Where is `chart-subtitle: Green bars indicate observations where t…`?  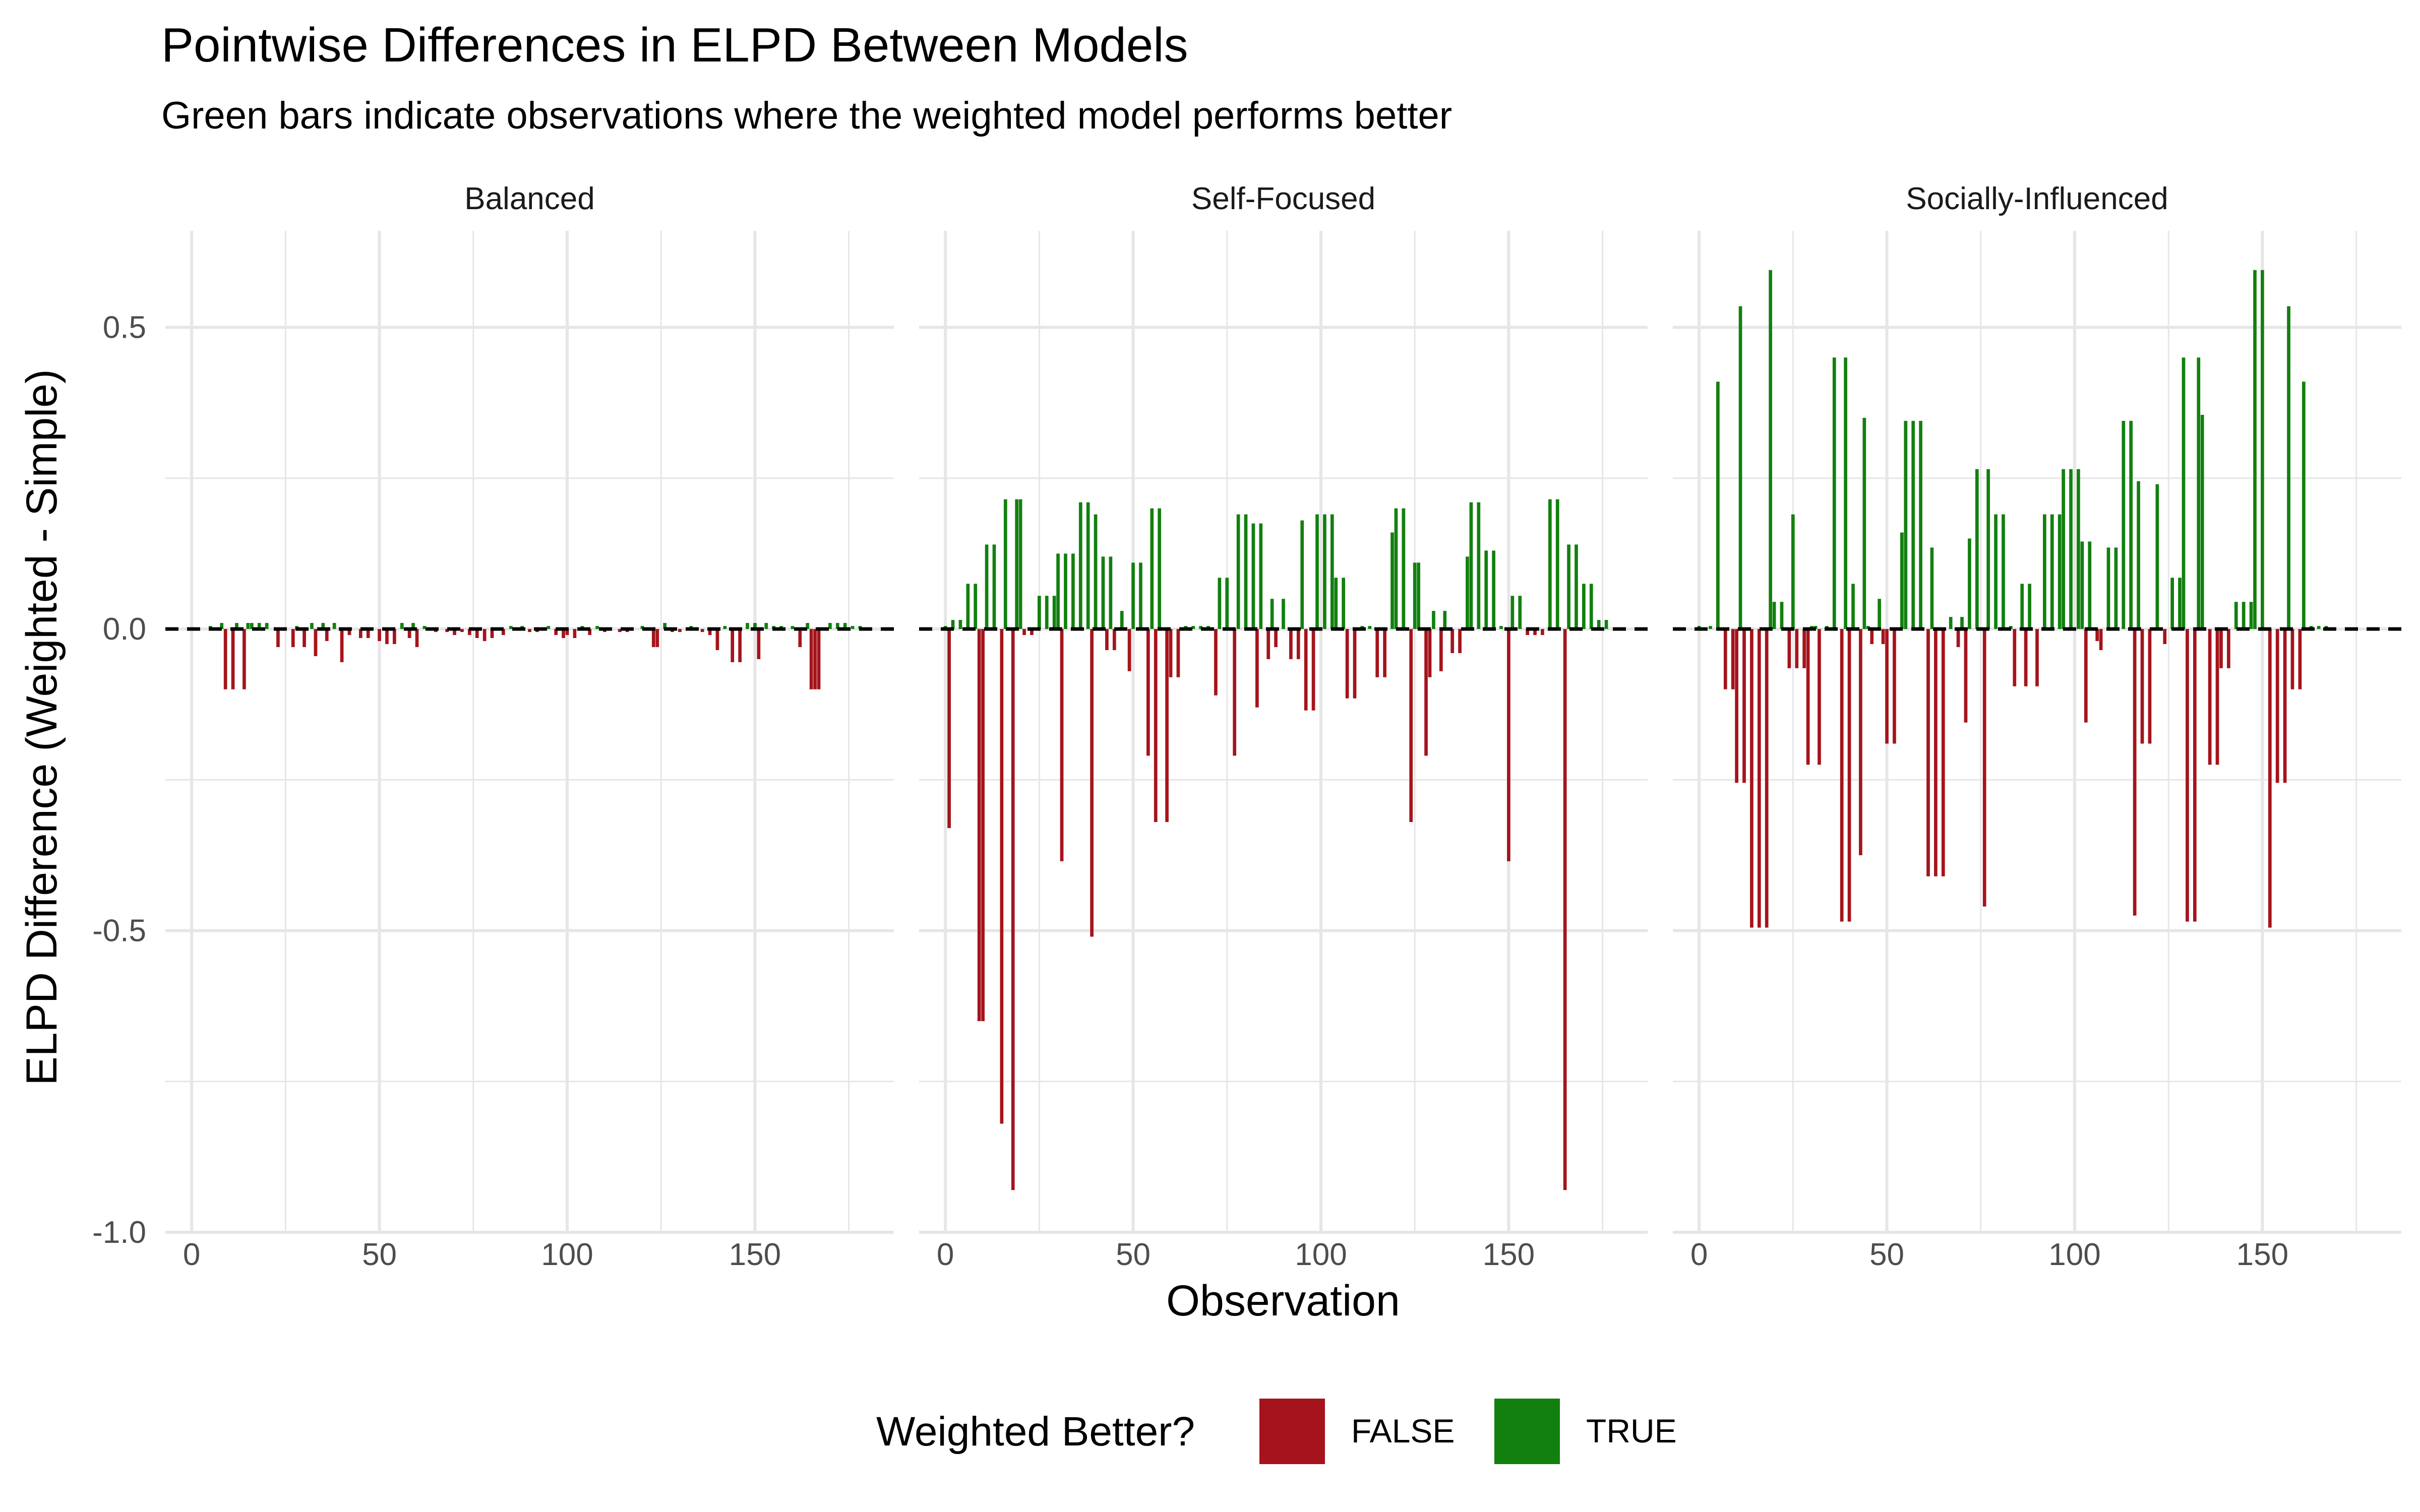 chart-subtitle: Green bars indicate observations where t… is located at coordinates (806, 116).